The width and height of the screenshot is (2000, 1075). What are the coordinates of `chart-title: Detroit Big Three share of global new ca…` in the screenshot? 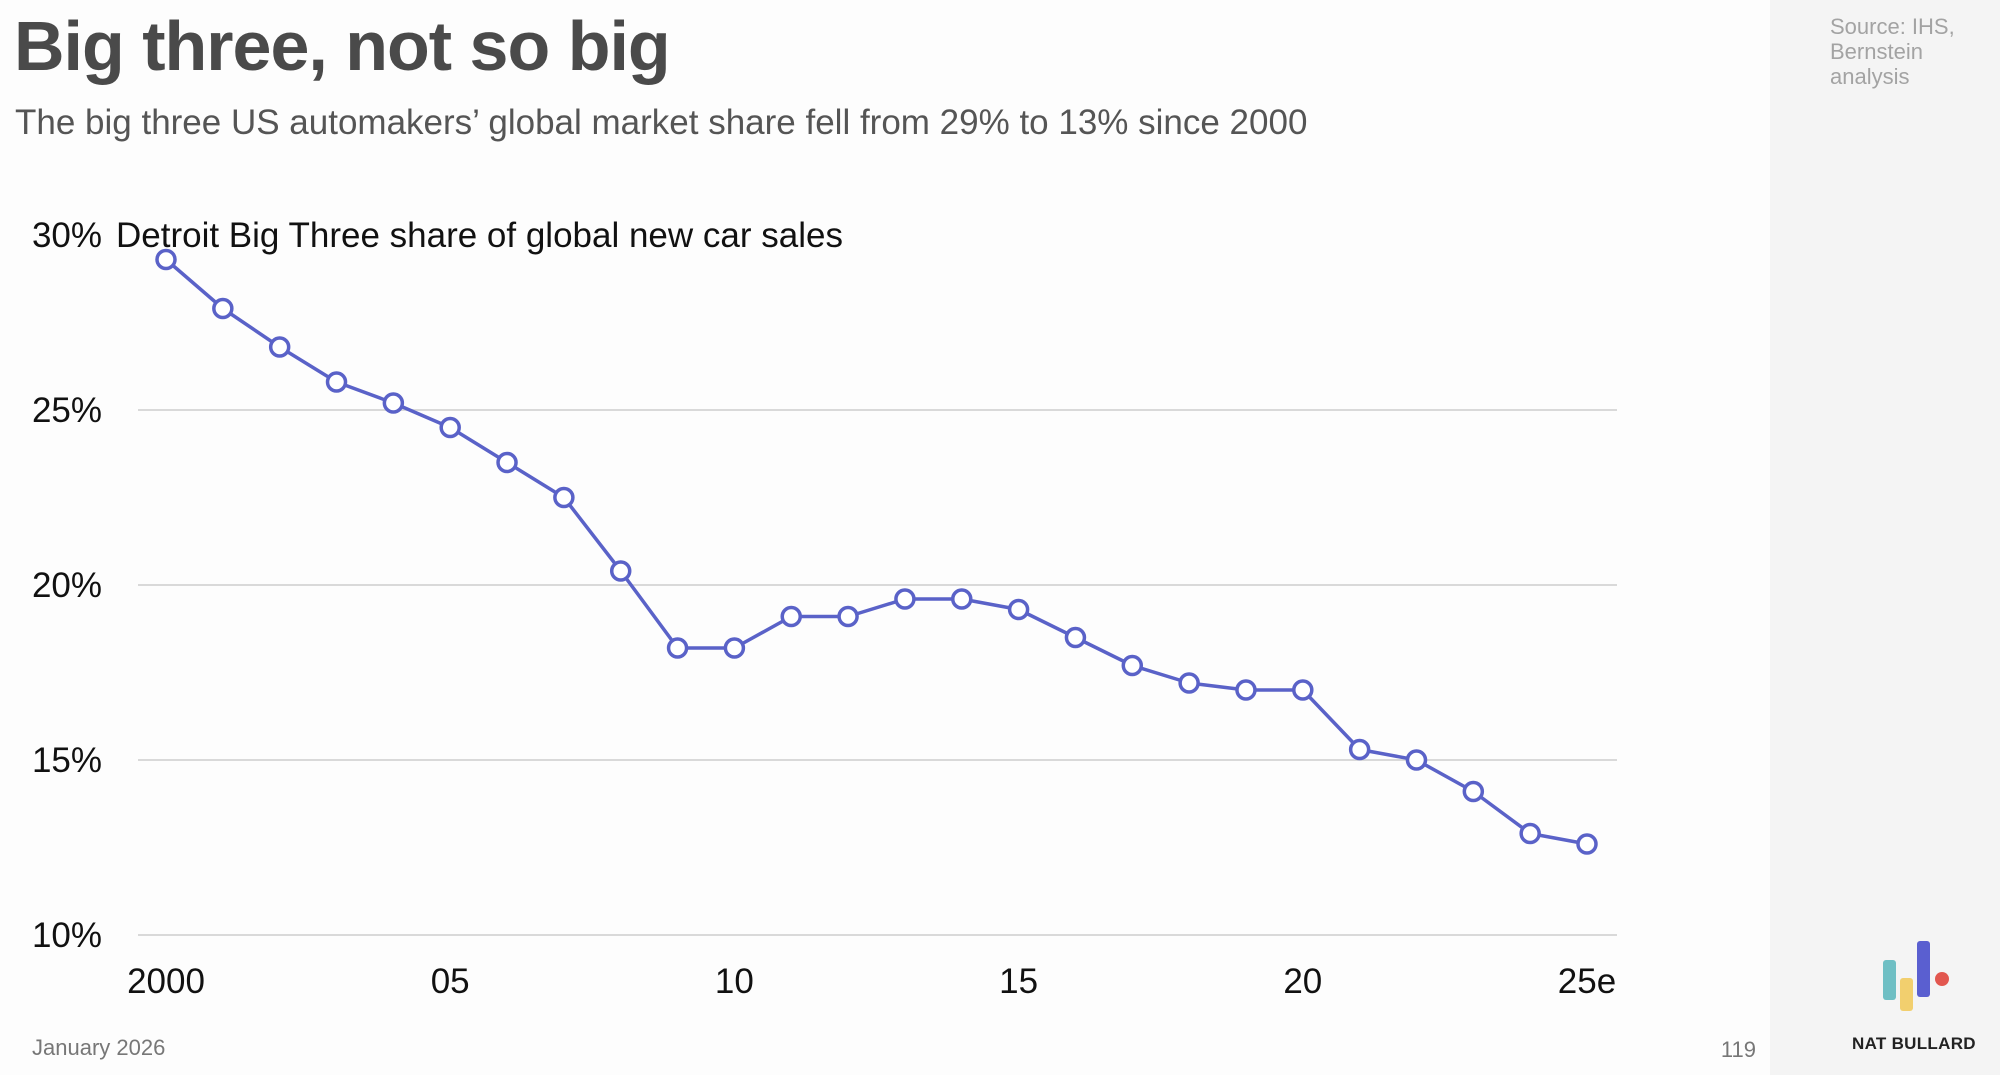 It's located at (479, 235).